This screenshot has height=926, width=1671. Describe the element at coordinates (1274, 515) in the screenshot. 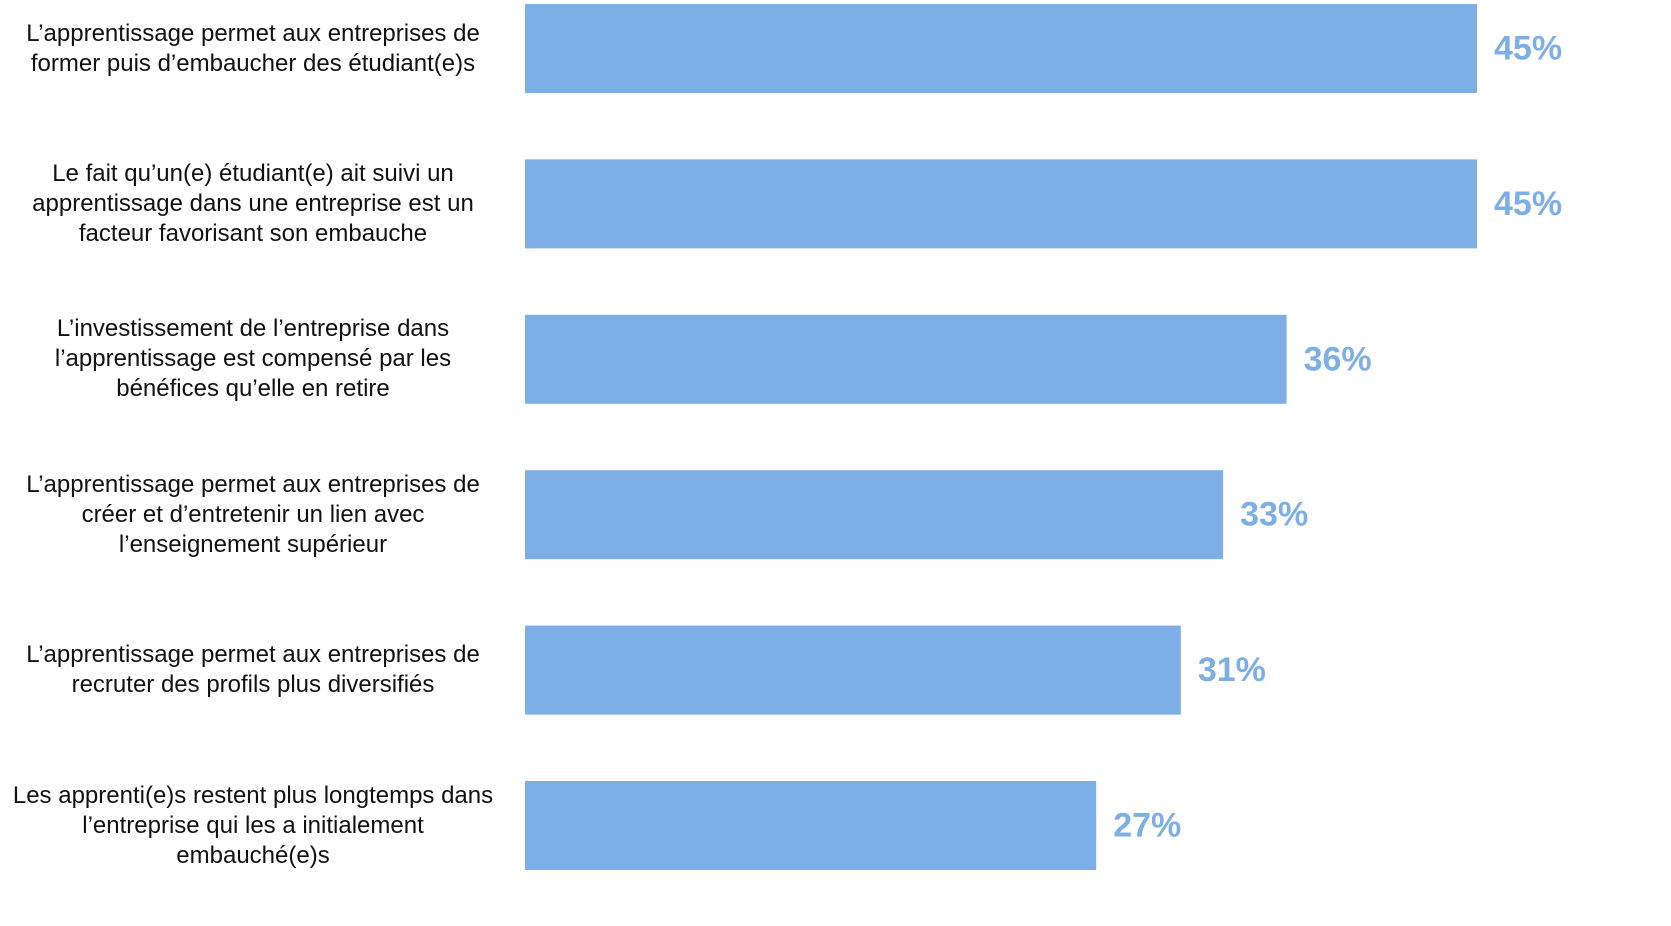

I see `value-label: 33%` at that location.